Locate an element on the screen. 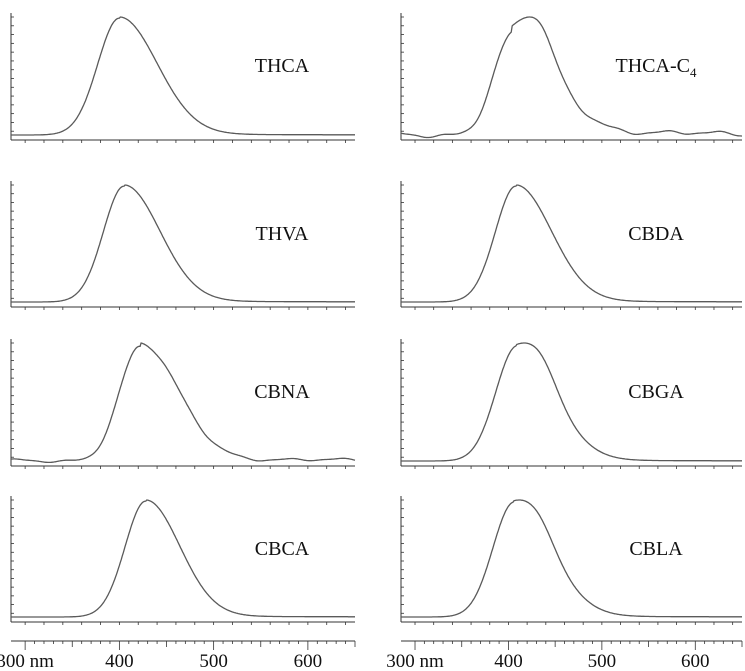 This screenshot has width=745, height=671. panel-label-text: CBDA is located at coordinates (656, 234).